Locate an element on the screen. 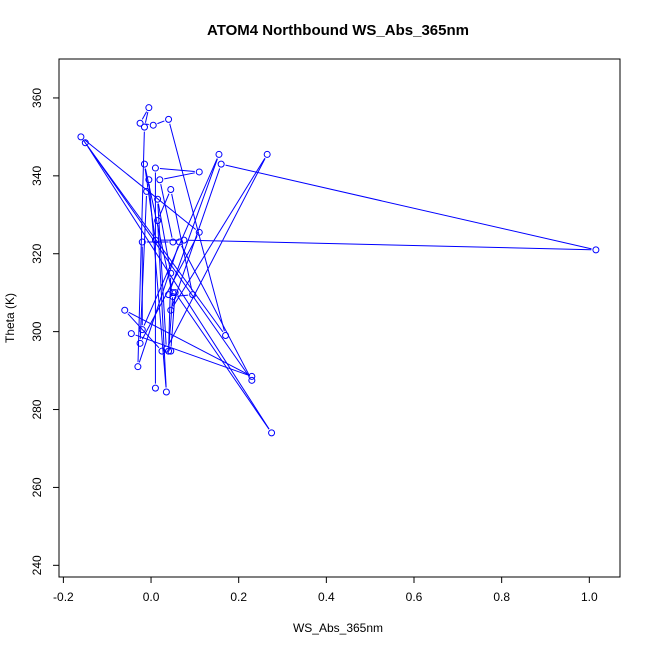 The width and height of the screenshot is (650, 650). y-tick-label: 360 is located at coordinates (37, 98).